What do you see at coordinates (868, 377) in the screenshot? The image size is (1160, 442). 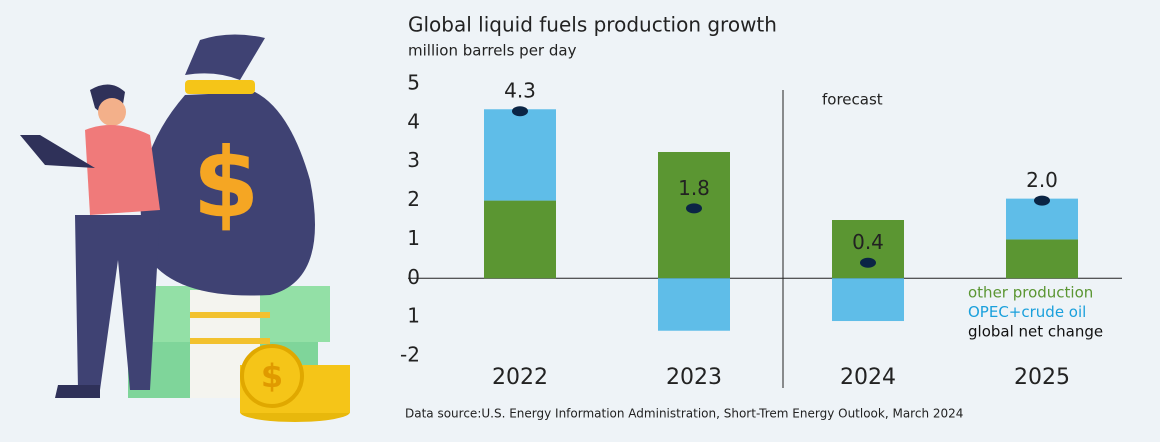 I see `x-tick-label: 2024` at bounding box center [868, 377].